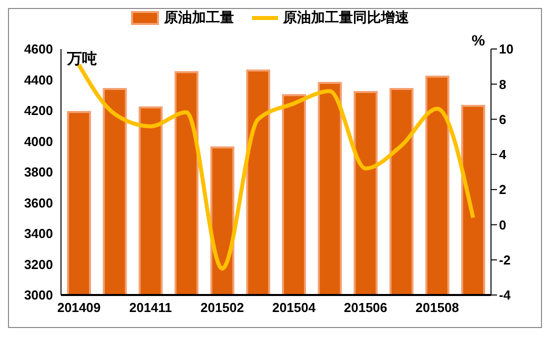 This screenshot has height=337, width=550. Describe the element at coordinates (294, 308) in the screenshot. I see `x-tick-label: 201504` at that location.